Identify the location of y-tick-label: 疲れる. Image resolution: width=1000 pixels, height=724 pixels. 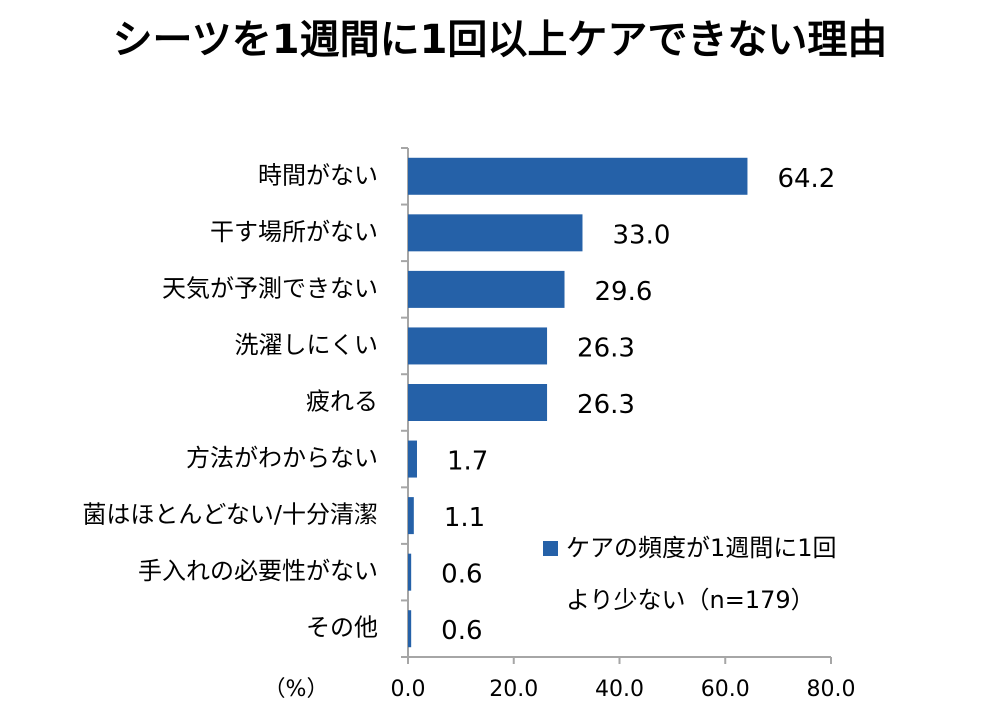
(342, 402).